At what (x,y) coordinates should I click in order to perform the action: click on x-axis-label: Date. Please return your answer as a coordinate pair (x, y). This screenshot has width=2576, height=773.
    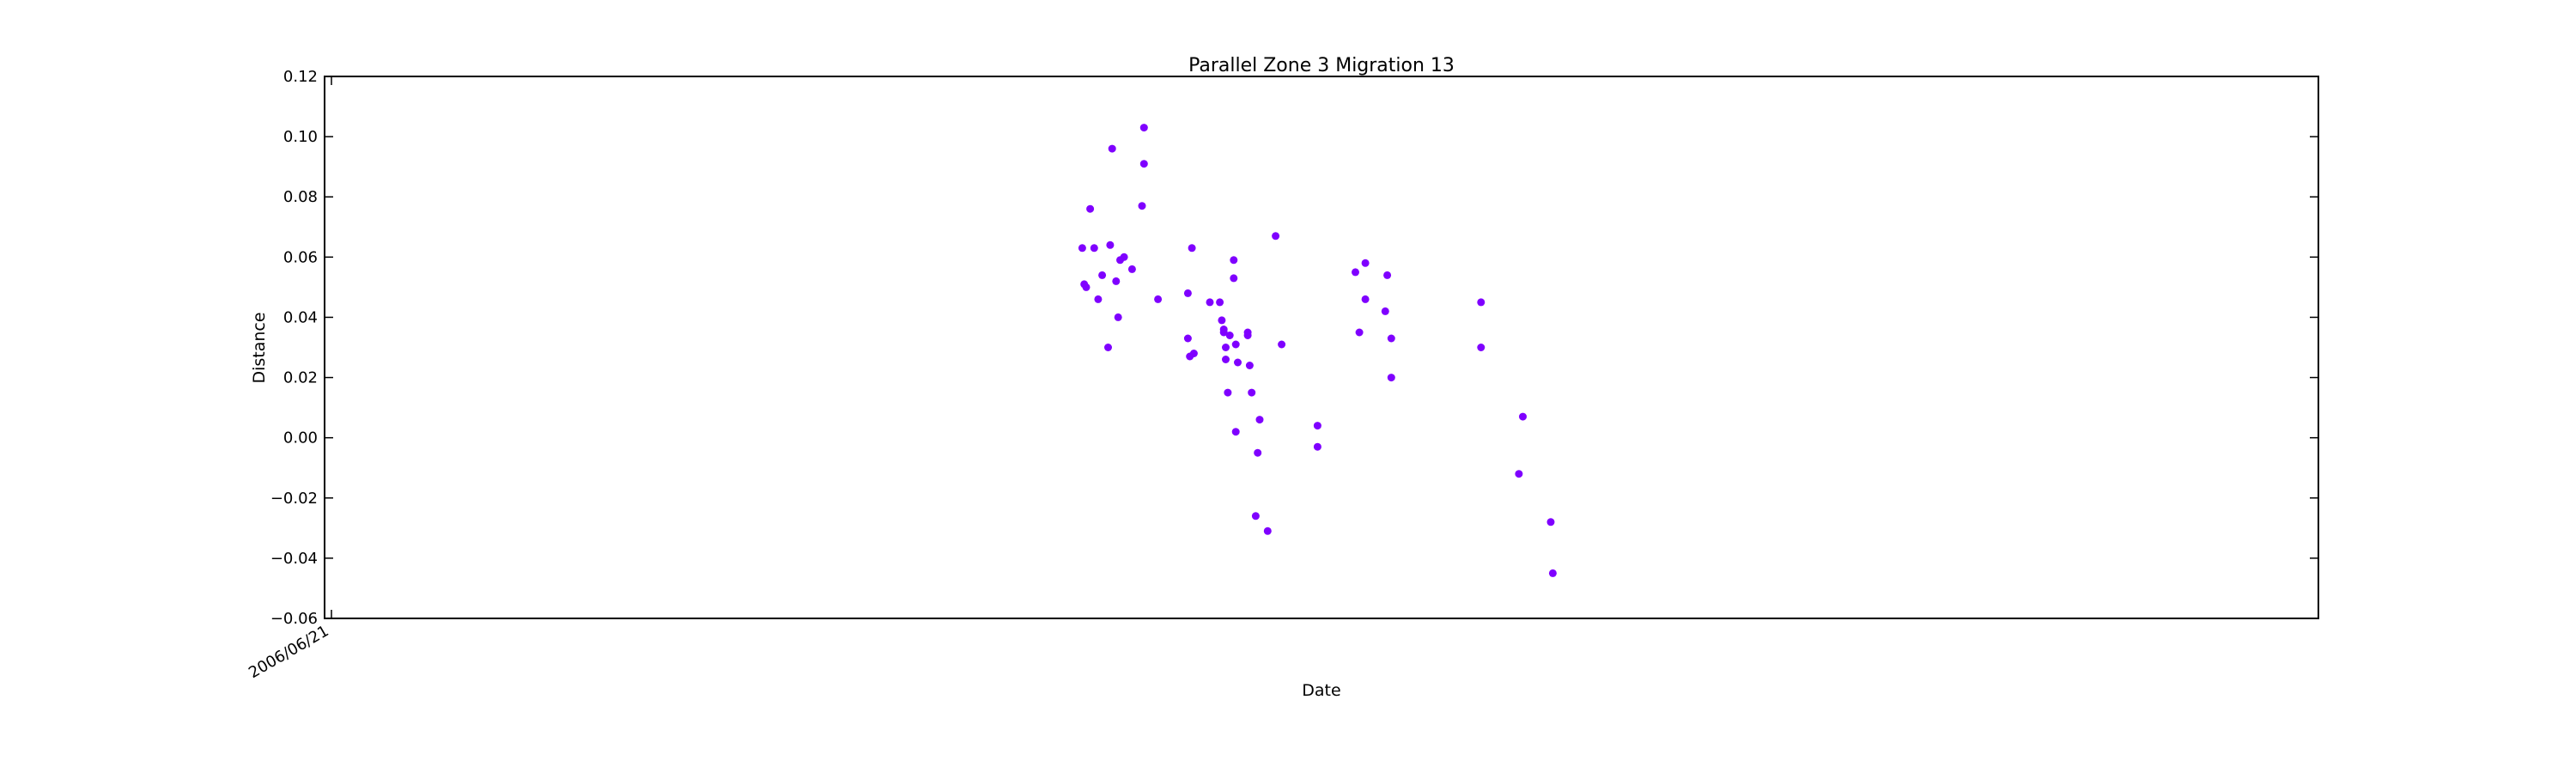
    Looking at the image, I should click on (1321, 690).